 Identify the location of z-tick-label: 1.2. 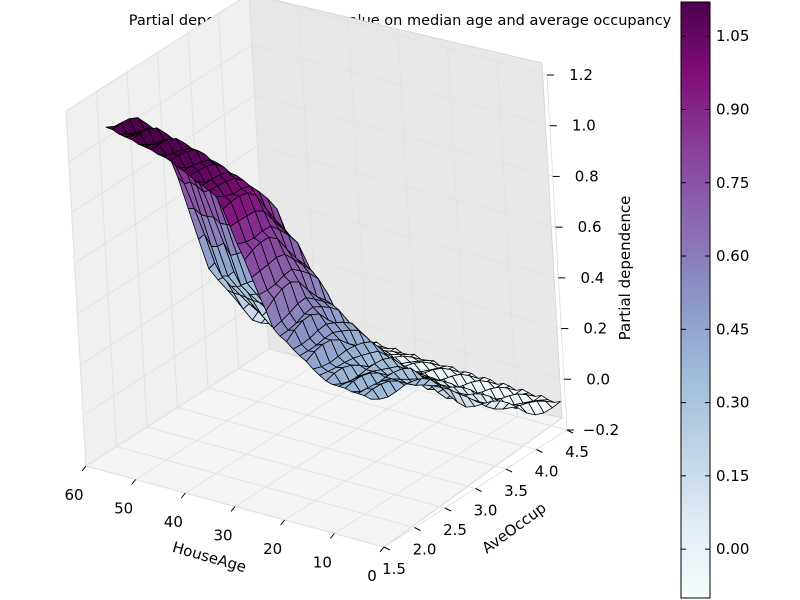
(581, 75).